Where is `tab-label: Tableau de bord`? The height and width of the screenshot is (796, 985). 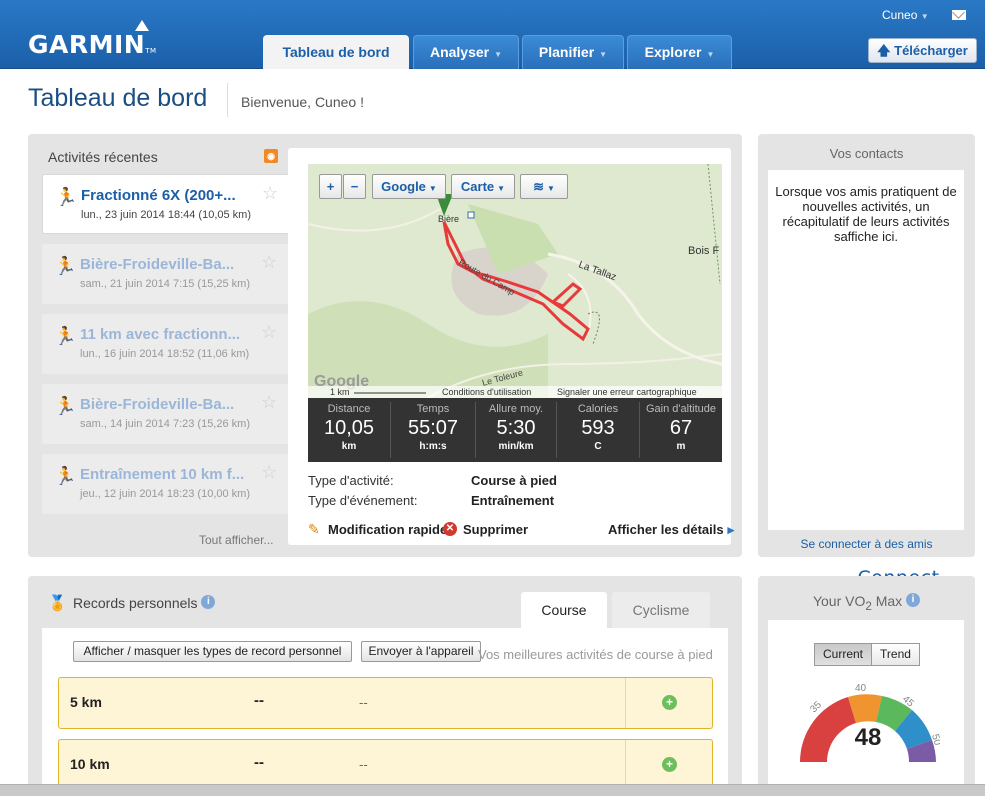
tab-label: Tableau de bord is located at coordinates (336, 52).